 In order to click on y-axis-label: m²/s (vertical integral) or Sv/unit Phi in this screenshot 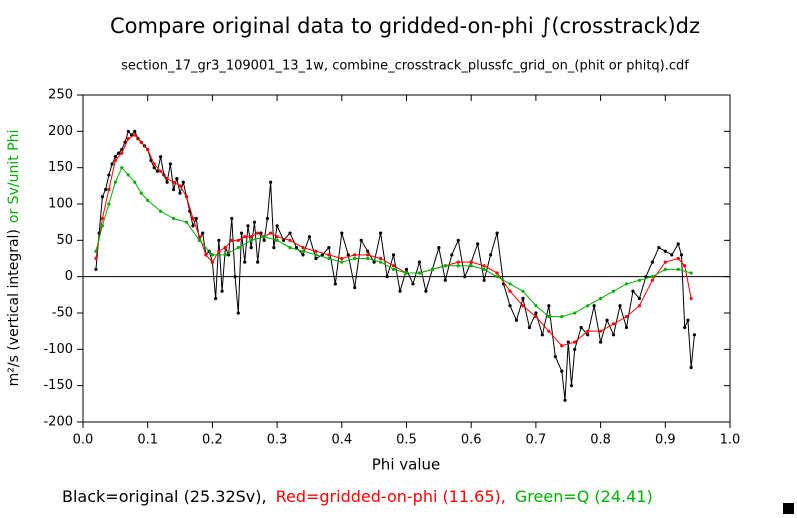, I will do `click(14, 258)`.